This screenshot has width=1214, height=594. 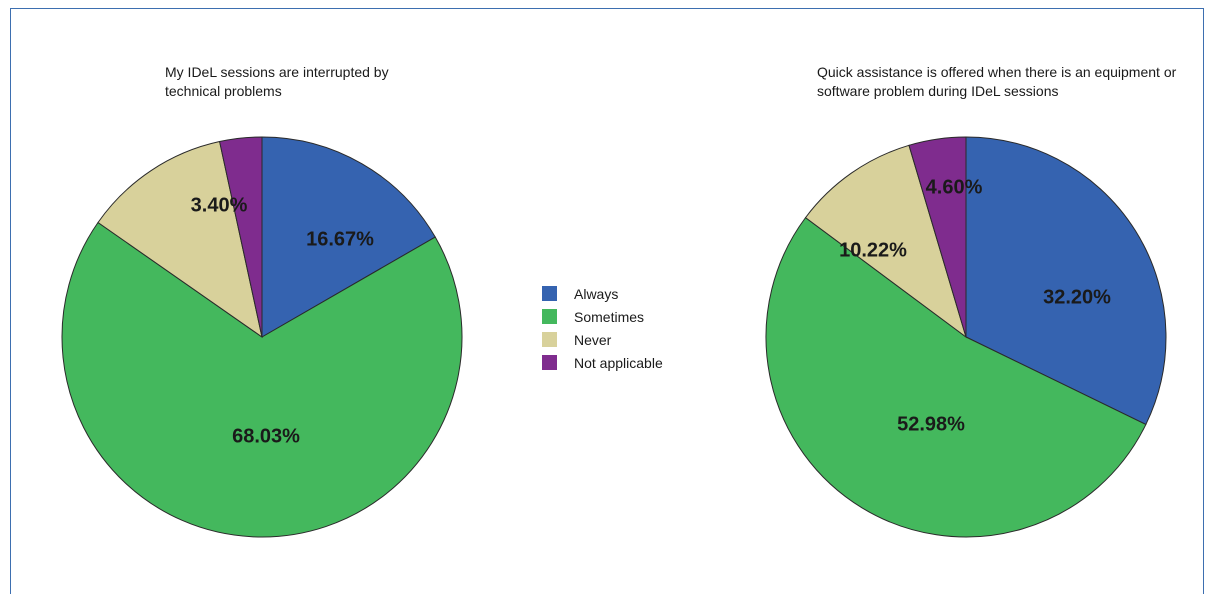 What do you see at coordinates (593, 339) in the screenshot?
I see `legend-label-never: Never` at bounding box center [593, 339].